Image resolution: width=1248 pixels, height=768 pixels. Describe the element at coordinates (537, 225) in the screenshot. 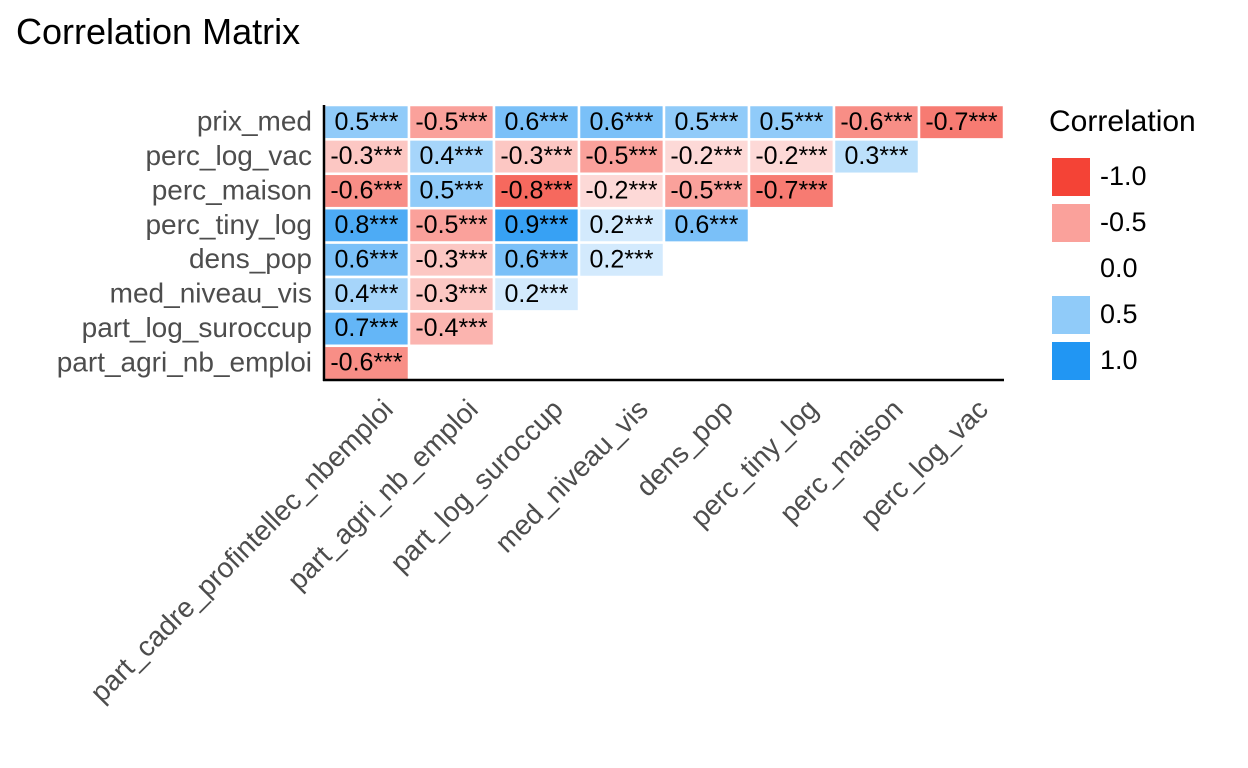

I see `cell-value-label: 0.9***` at that location.